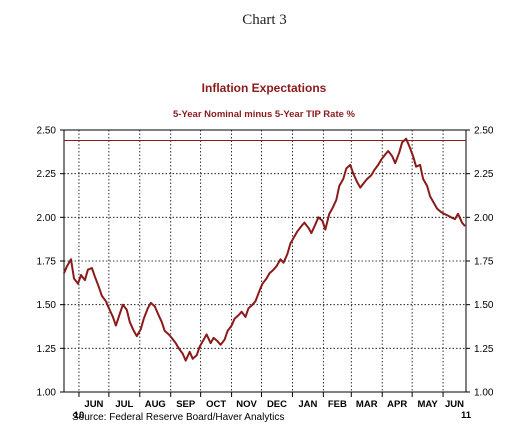 The image size is (529, 442). I want to click on x-month-label: MAR, so click(367, 404).